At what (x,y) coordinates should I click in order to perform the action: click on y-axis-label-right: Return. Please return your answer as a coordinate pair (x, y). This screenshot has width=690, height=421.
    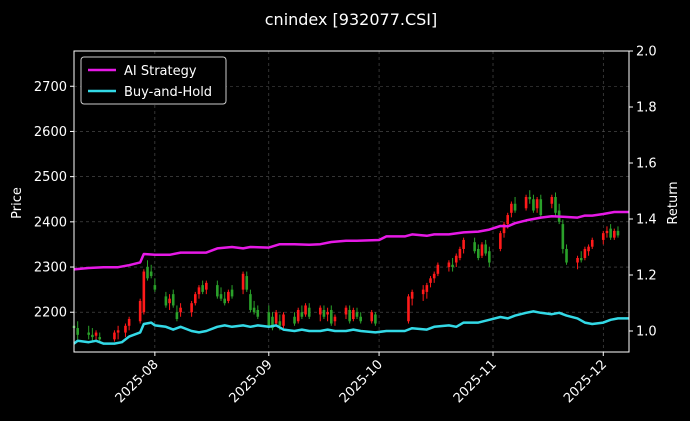
    Looking at the image, I should click on (673, 202).